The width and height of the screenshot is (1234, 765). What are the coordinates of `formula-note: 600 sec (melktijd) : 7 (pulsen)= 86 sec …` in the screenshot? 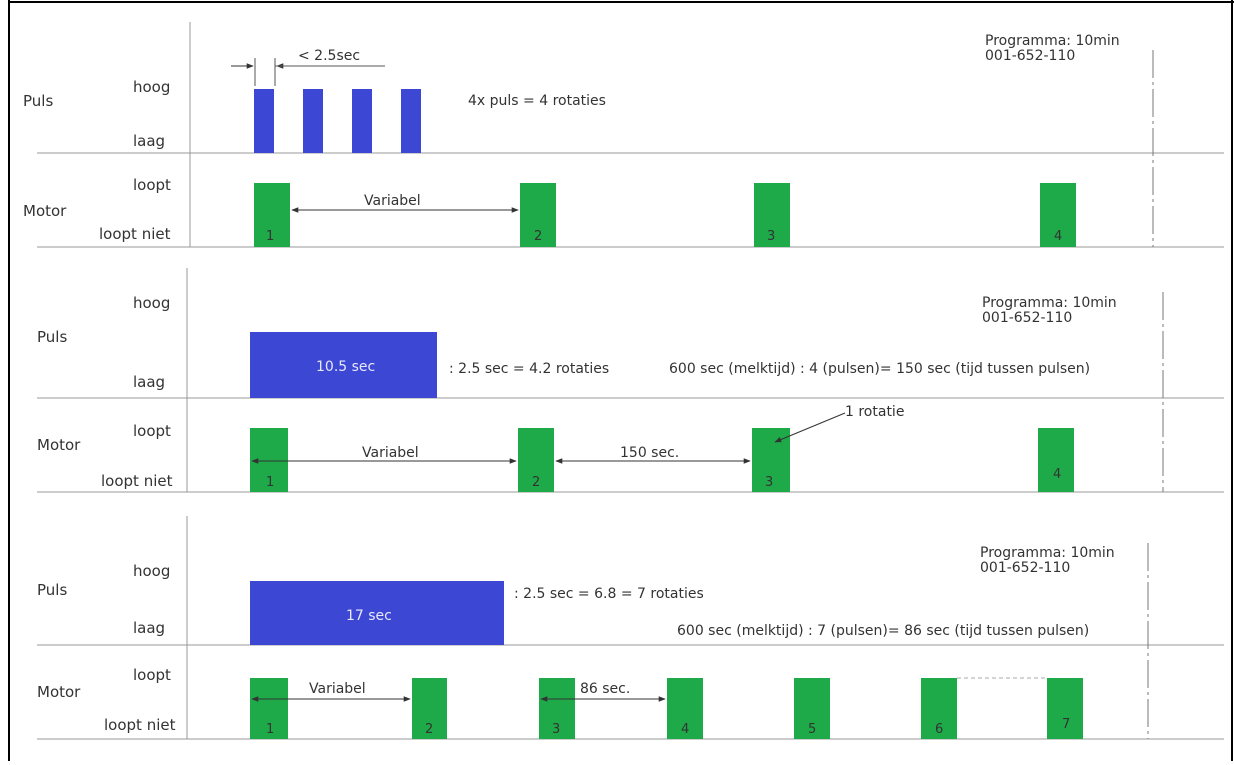 It's located at (883, 631).